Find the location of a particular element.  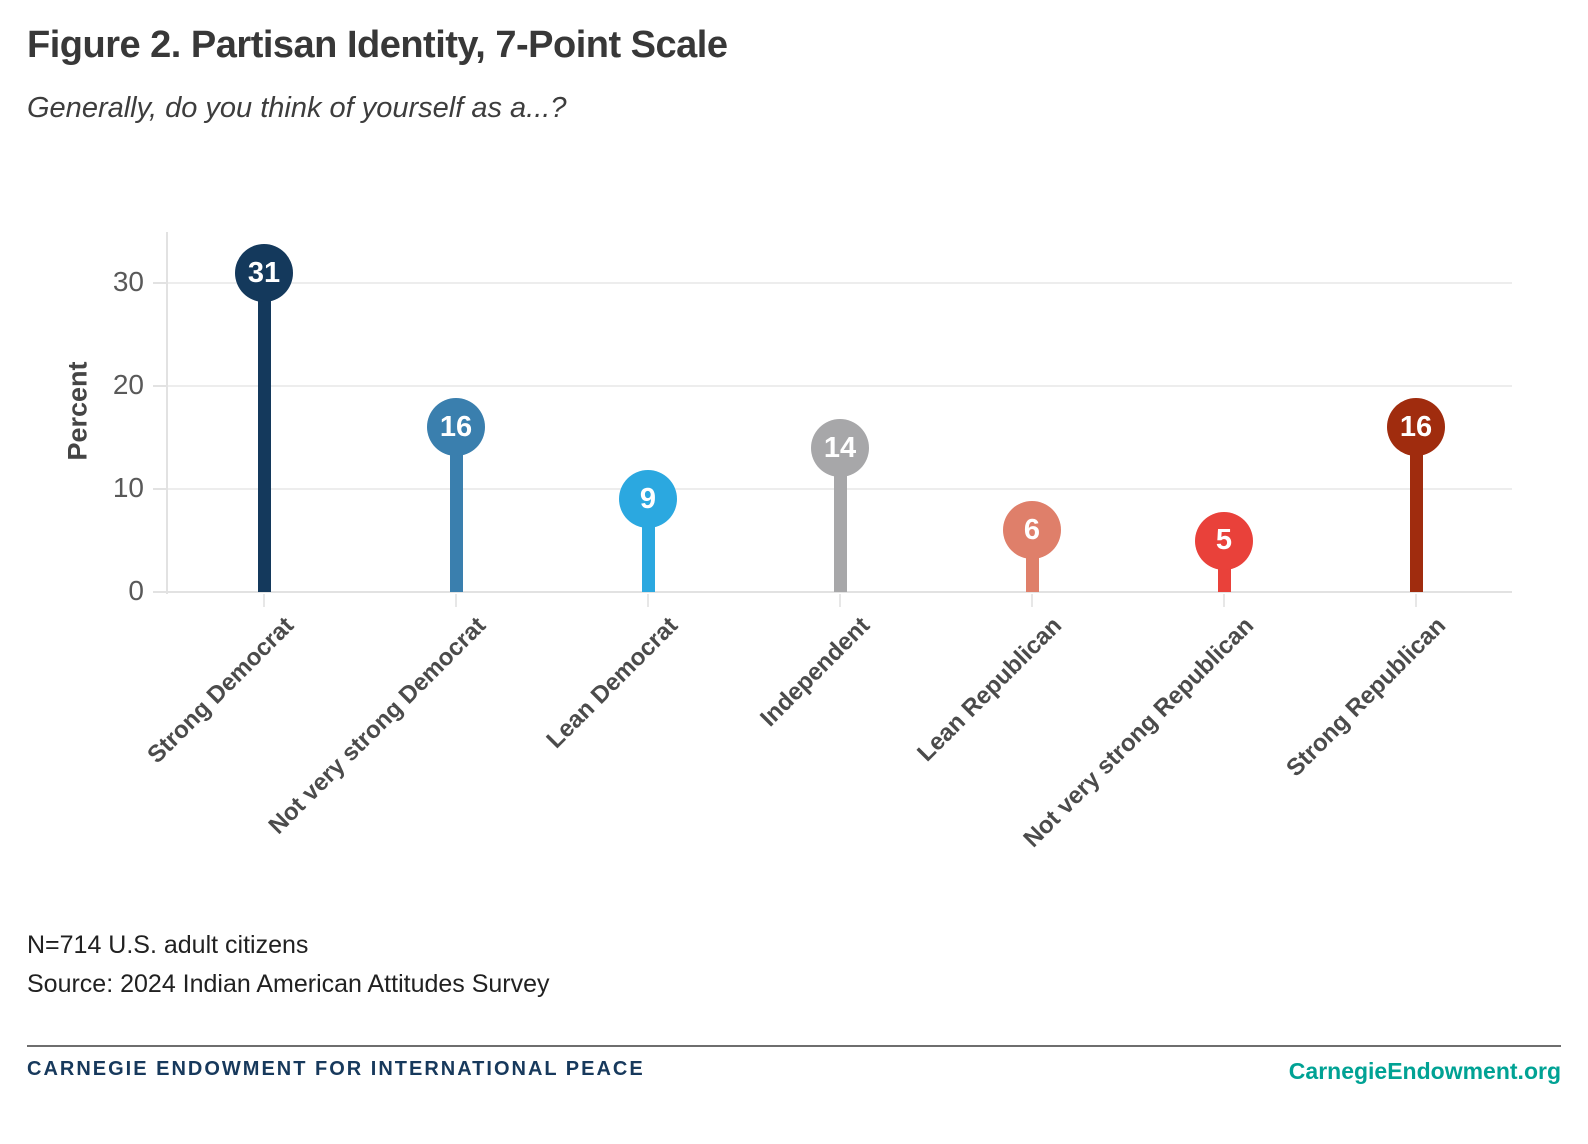

lollipop-marker: 14 is located at coordinates (840, 448).